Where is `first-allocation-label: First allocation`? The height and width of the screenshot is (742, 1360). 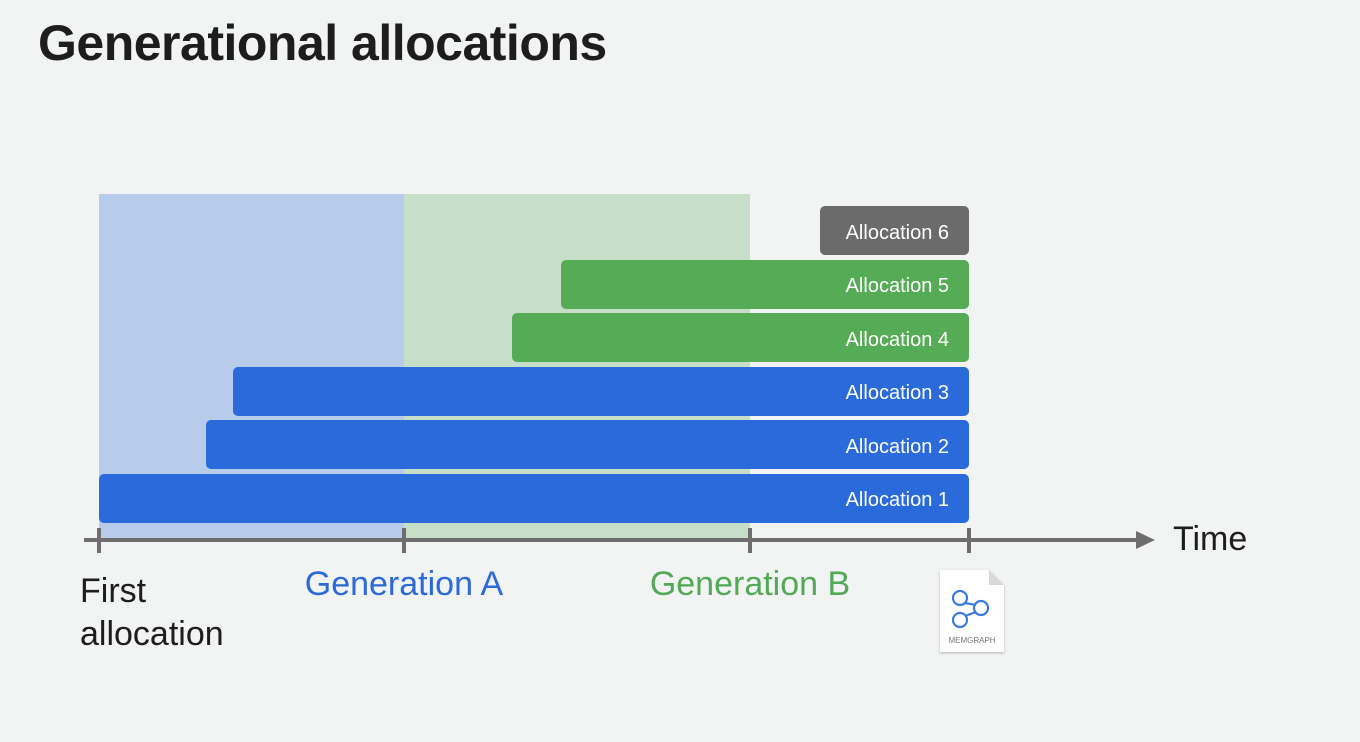 first-allocation-label: First allocation is located at coordinates (152, 612).